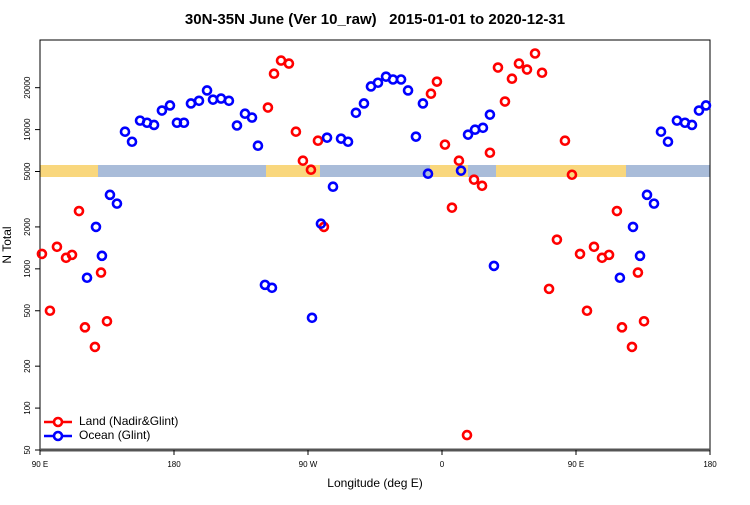 This screenshot has width=750, height=505. Describe the element at coordinates (308, 464) in the screenshot. I see `x-tick-label: 90 W` at that location.